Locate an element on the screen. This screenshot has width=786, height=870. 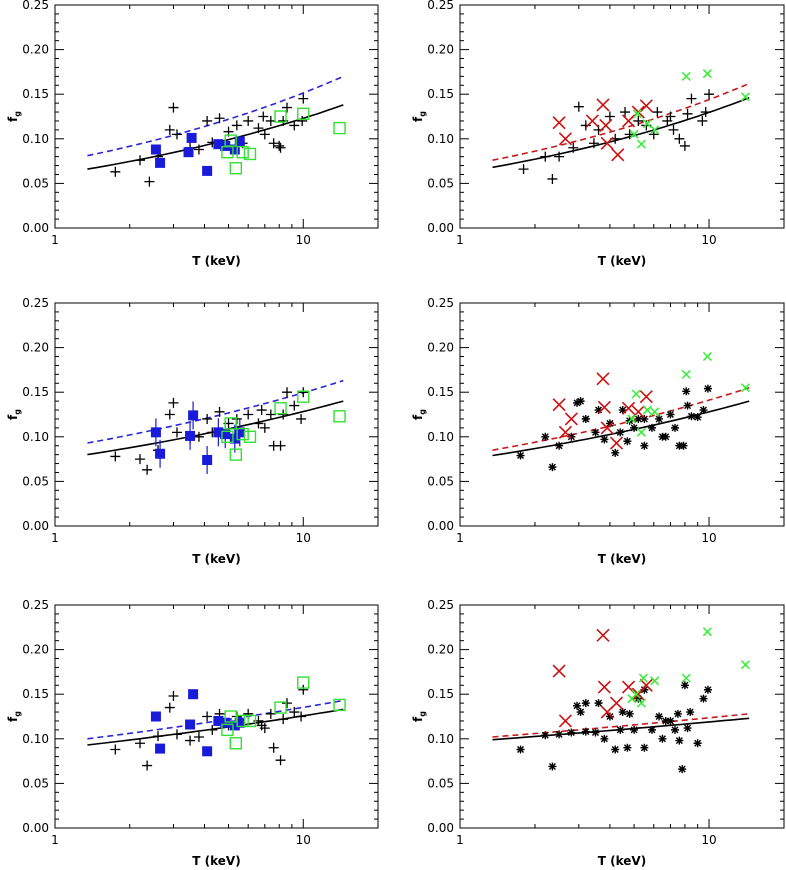
y-tick-label: 0.25 is located at coordinates (440, 605).